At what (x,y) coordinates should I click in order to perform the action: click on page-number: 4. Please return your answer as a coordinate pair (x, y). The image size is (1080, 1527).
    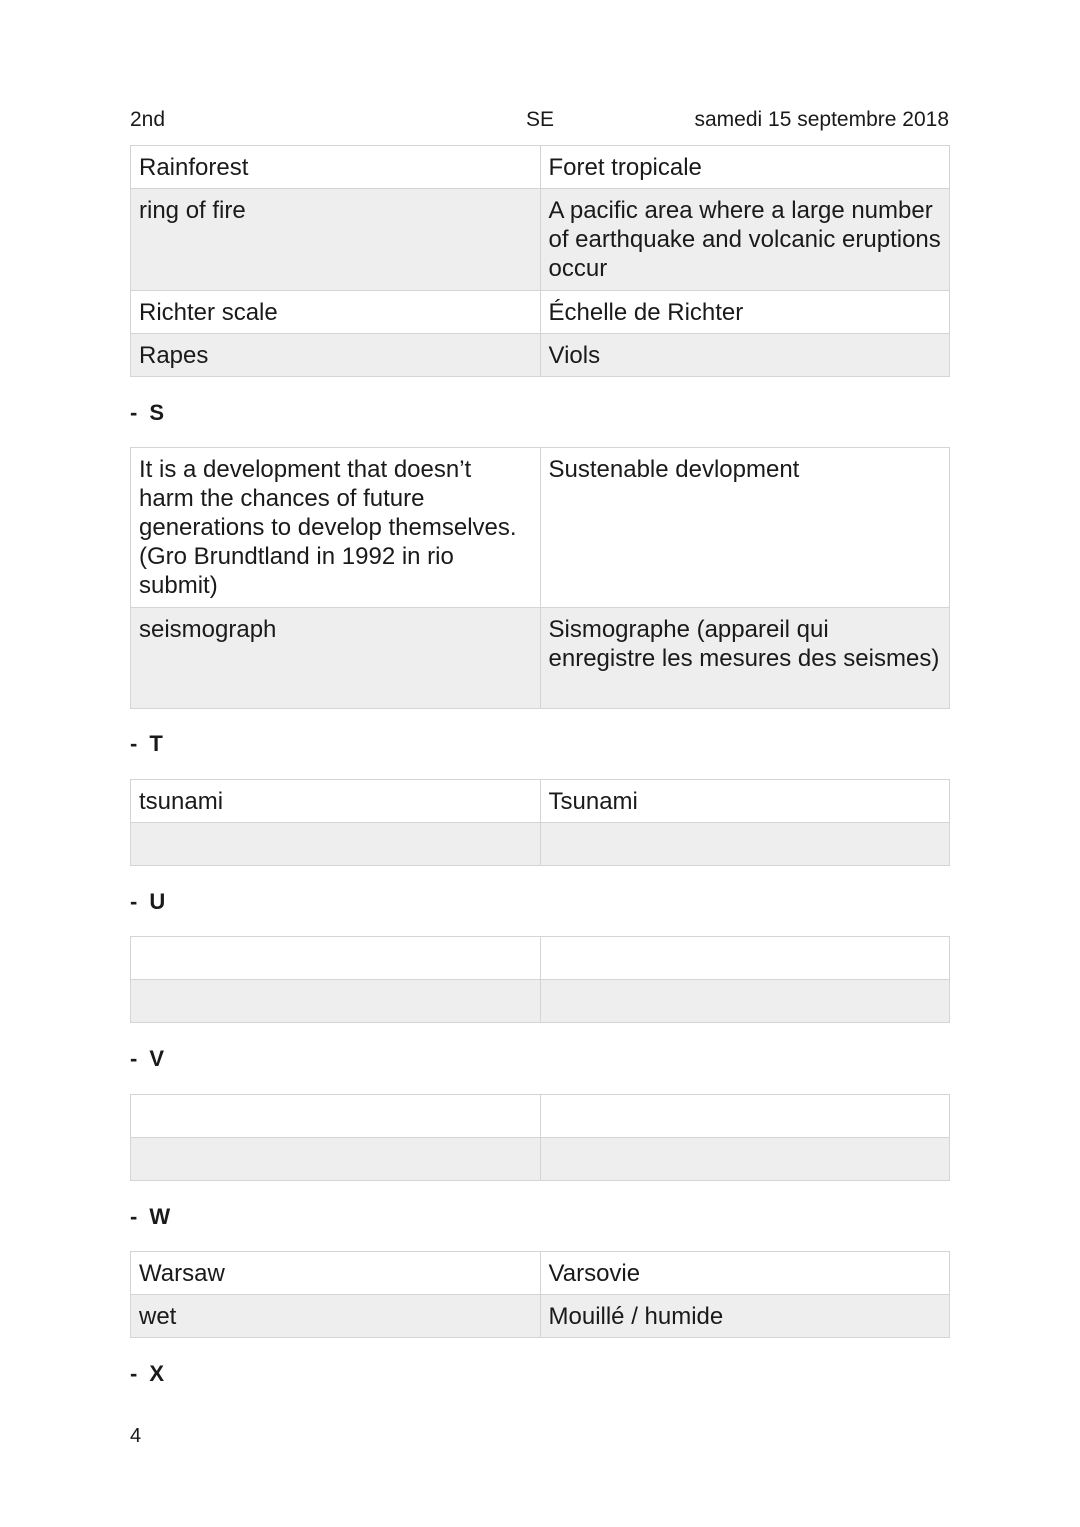
    Looking at the image, I should click on (136, 1436).